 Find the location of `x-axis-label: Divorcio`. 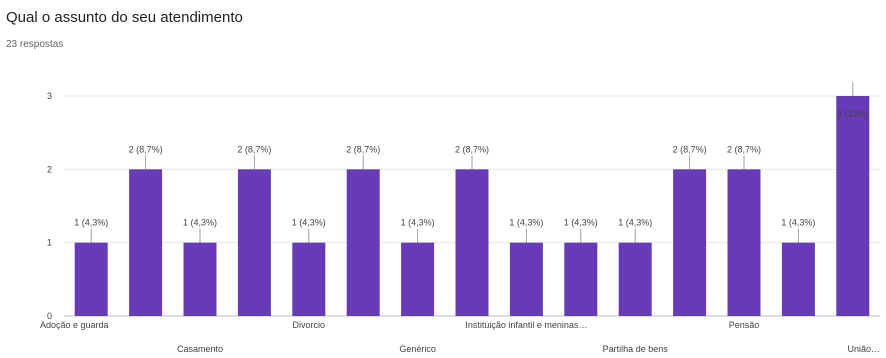

x-axis-label: Divorcio is located at coordinates (309, 325).